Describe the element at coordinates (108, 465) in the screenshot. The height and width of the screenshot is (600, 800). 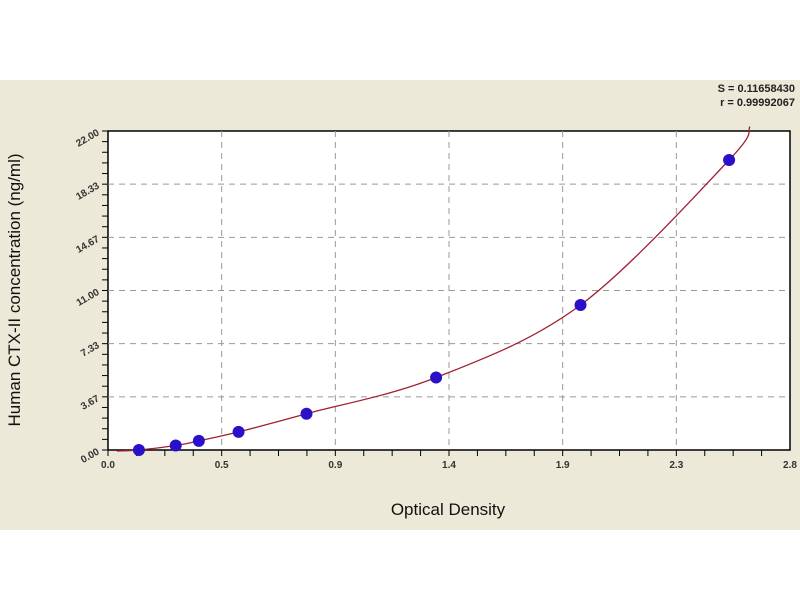
I see `x-tick-label: 0.0` at that location.